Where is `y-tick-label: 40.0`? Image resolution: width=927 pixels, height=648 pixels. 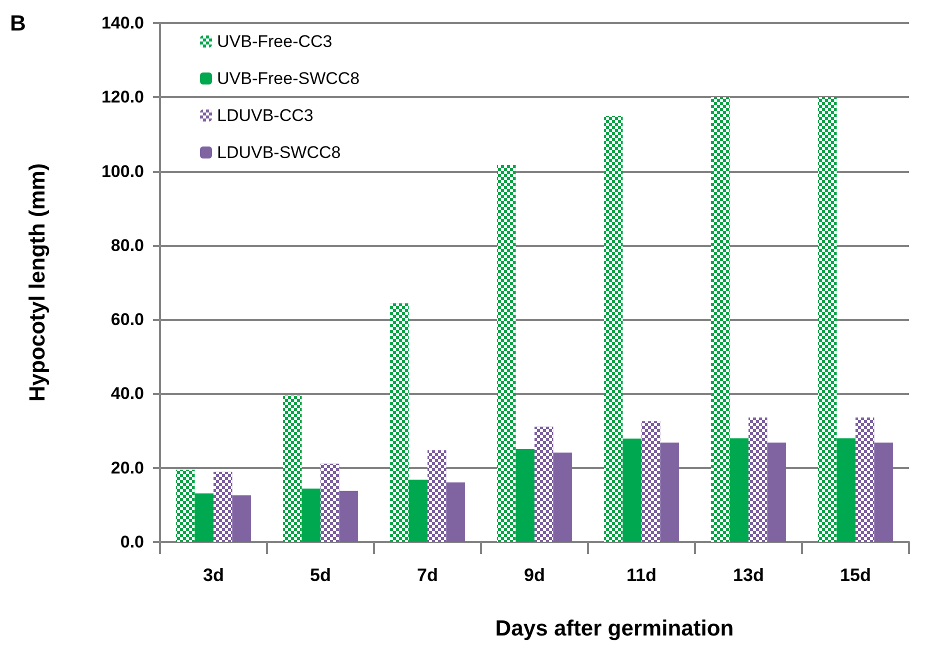
y-tick-label: 40.0 is located at coordinates (127, 394).